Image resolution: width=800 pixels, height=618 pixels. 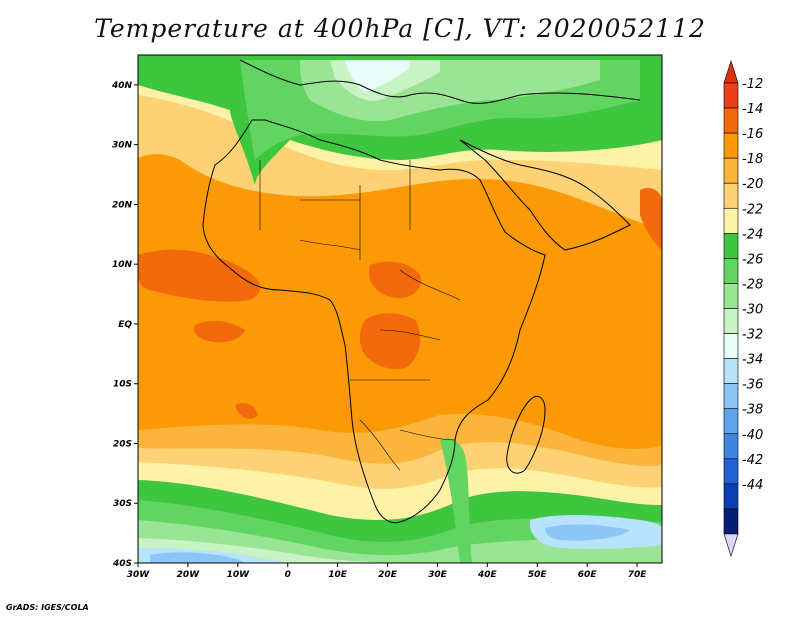 I want to click on x-tick-label: 50E, so click(x=538, y=575).